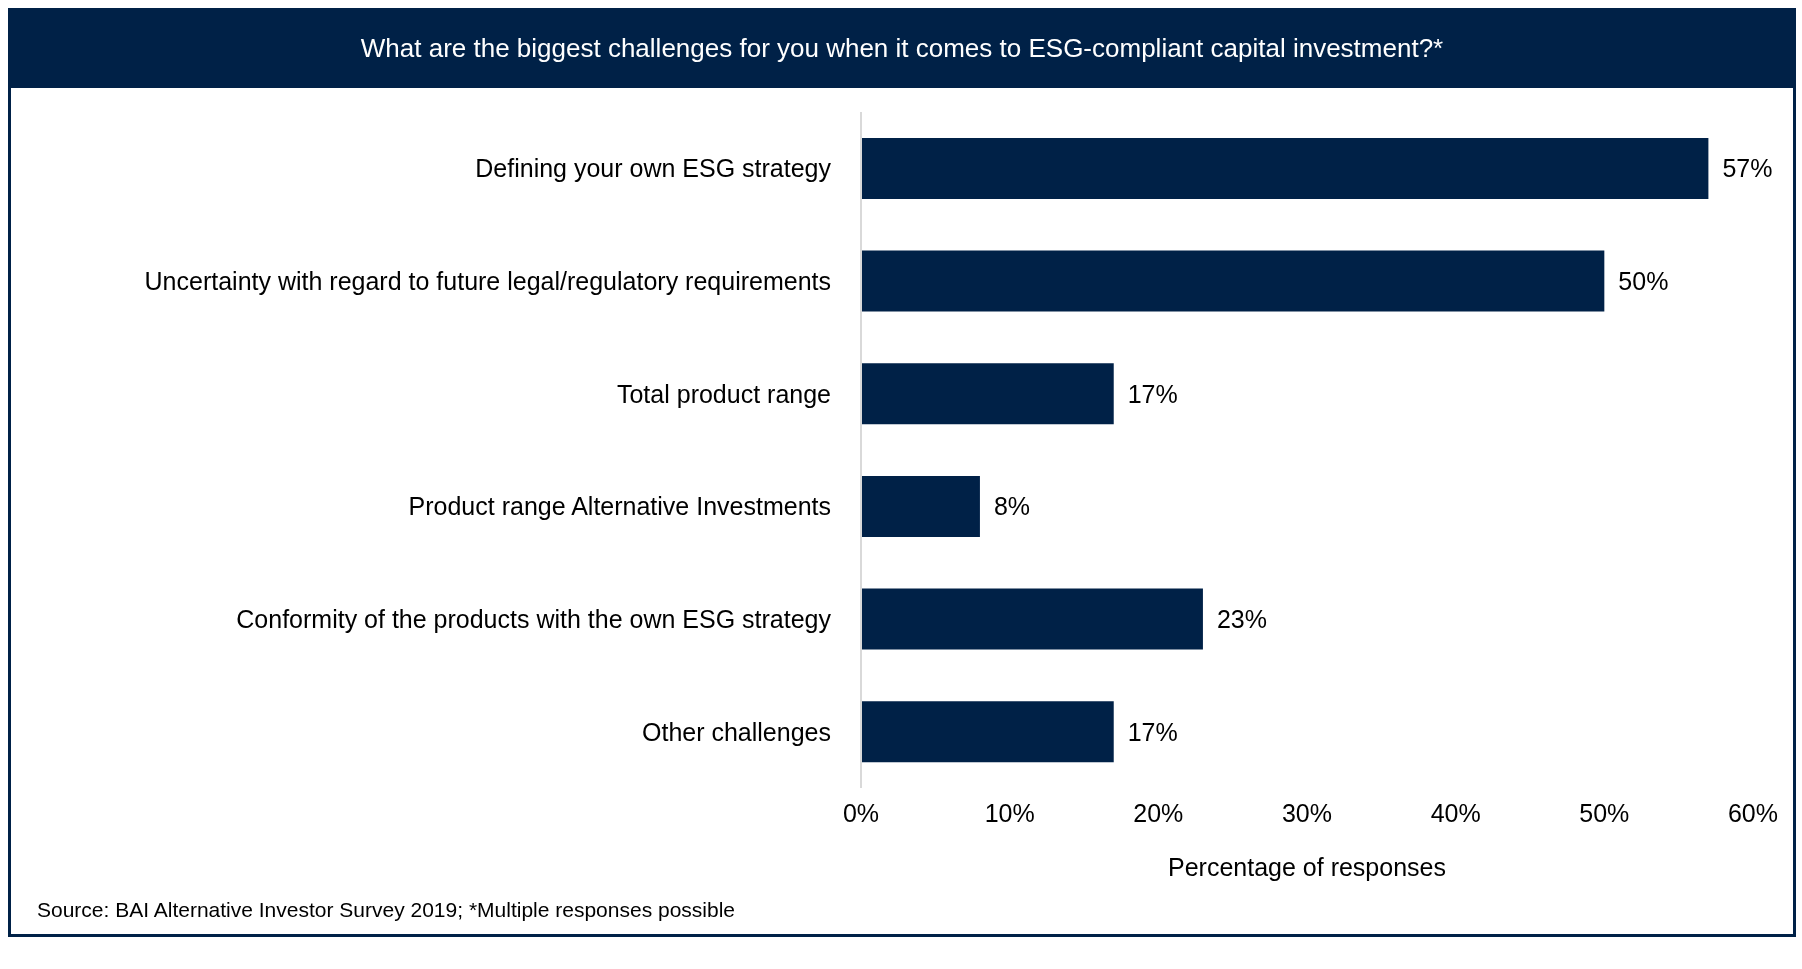  I want to click on data-label: 57%, so click(1747, 168).